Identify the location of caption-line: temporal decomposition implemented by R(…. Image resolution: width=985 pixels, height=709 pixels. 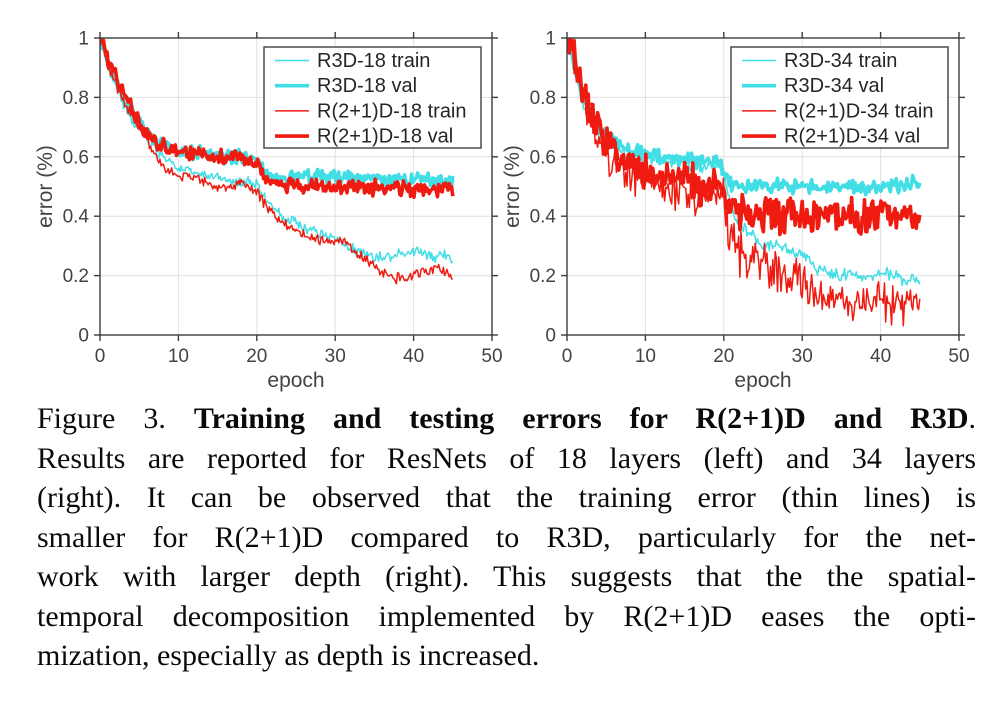
(506, 617).